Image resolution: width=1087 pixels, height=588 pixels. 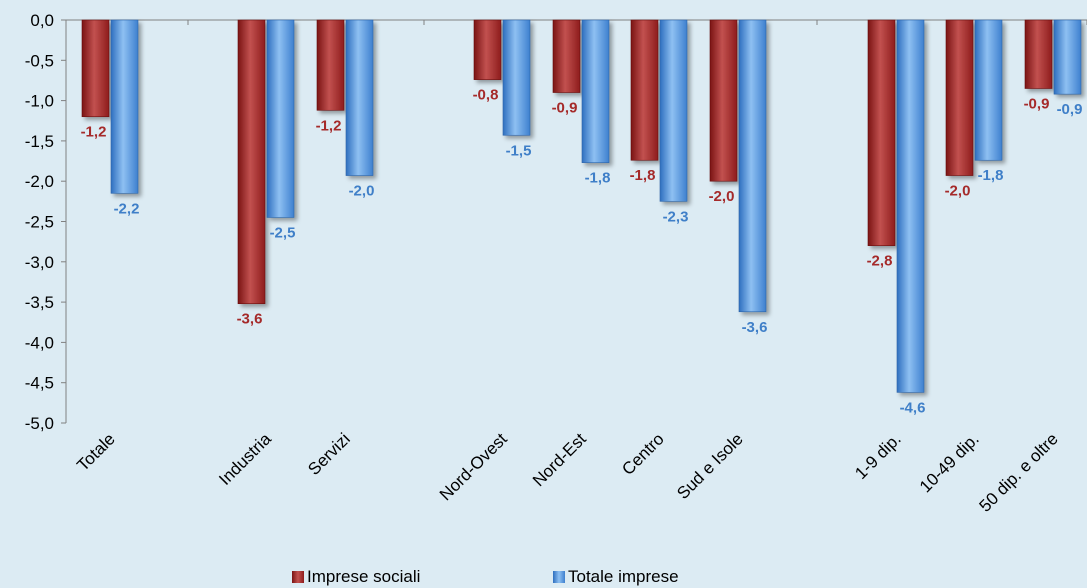 I want to click on x-tick-label: Centro, so click(x=643, y=454).